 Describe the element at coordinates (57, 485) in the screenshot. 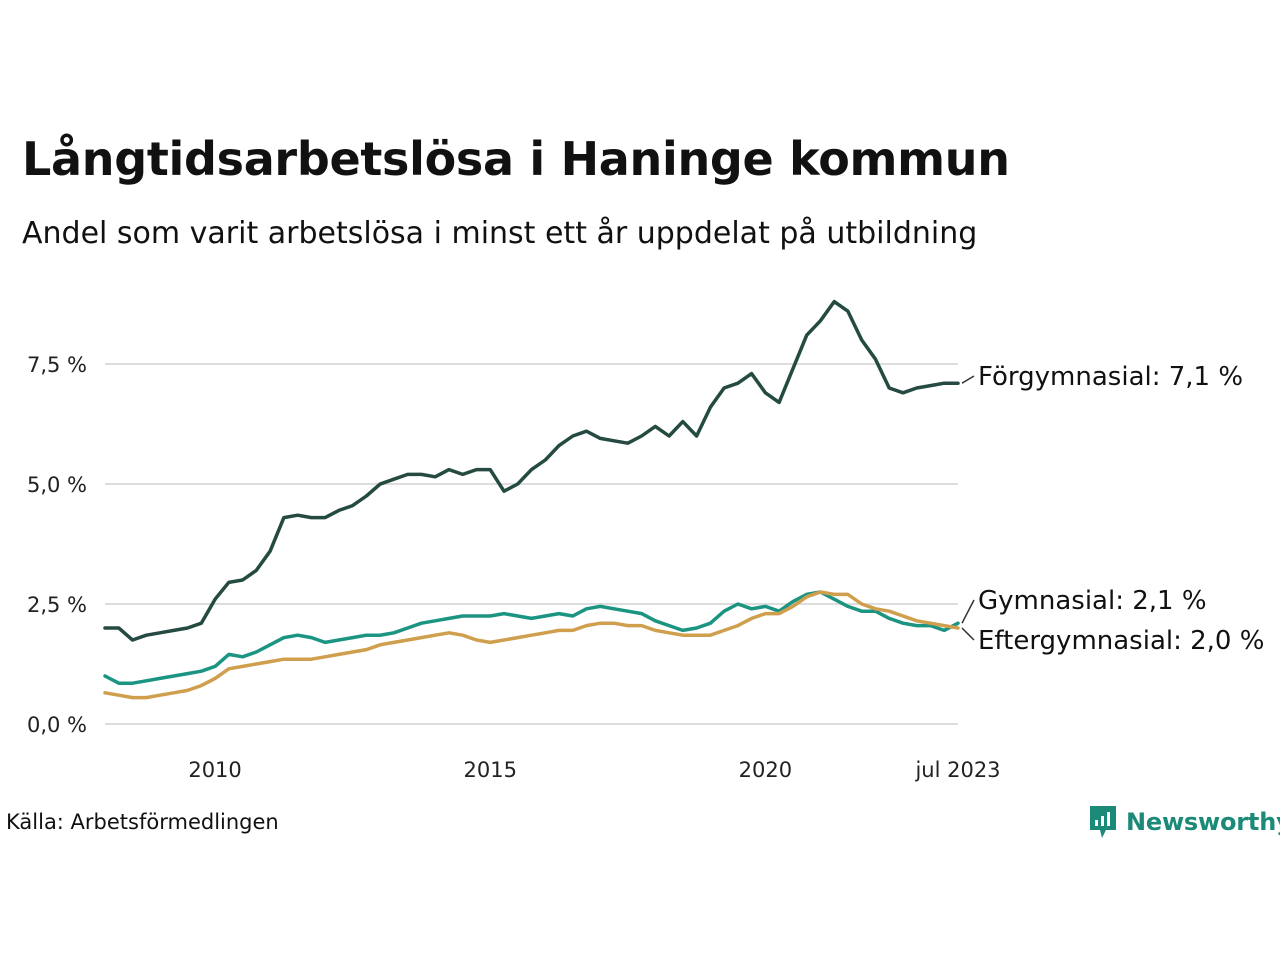

I see `y-tick-label: 5,0 %` at that location.